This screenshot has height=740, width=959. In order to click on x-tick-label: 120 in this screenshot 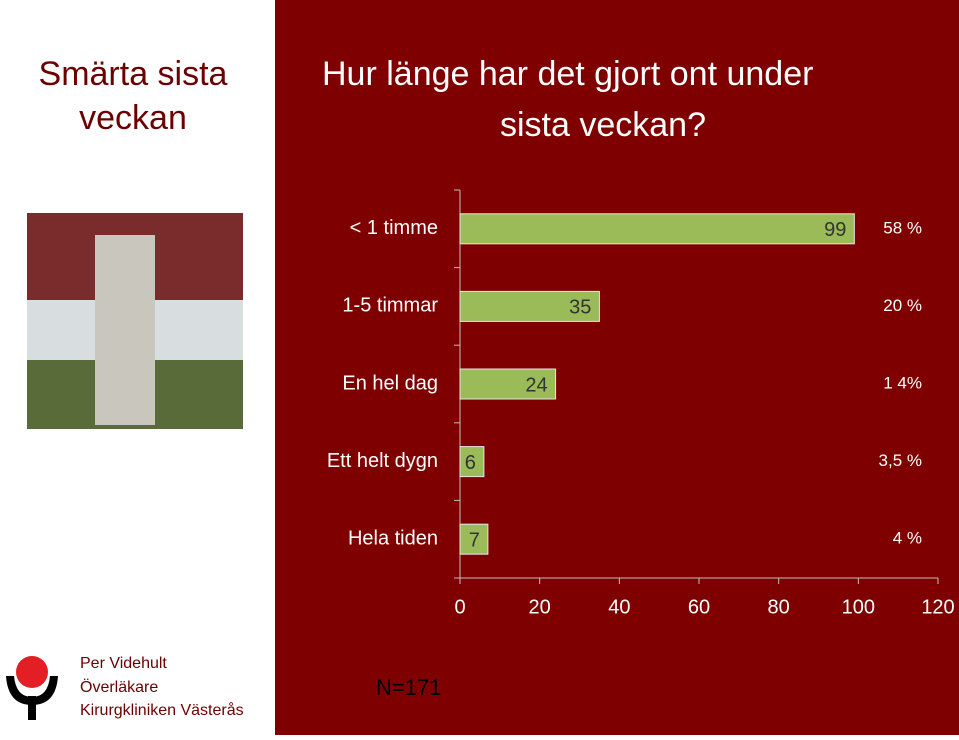, I will do `click(937, 607)`.